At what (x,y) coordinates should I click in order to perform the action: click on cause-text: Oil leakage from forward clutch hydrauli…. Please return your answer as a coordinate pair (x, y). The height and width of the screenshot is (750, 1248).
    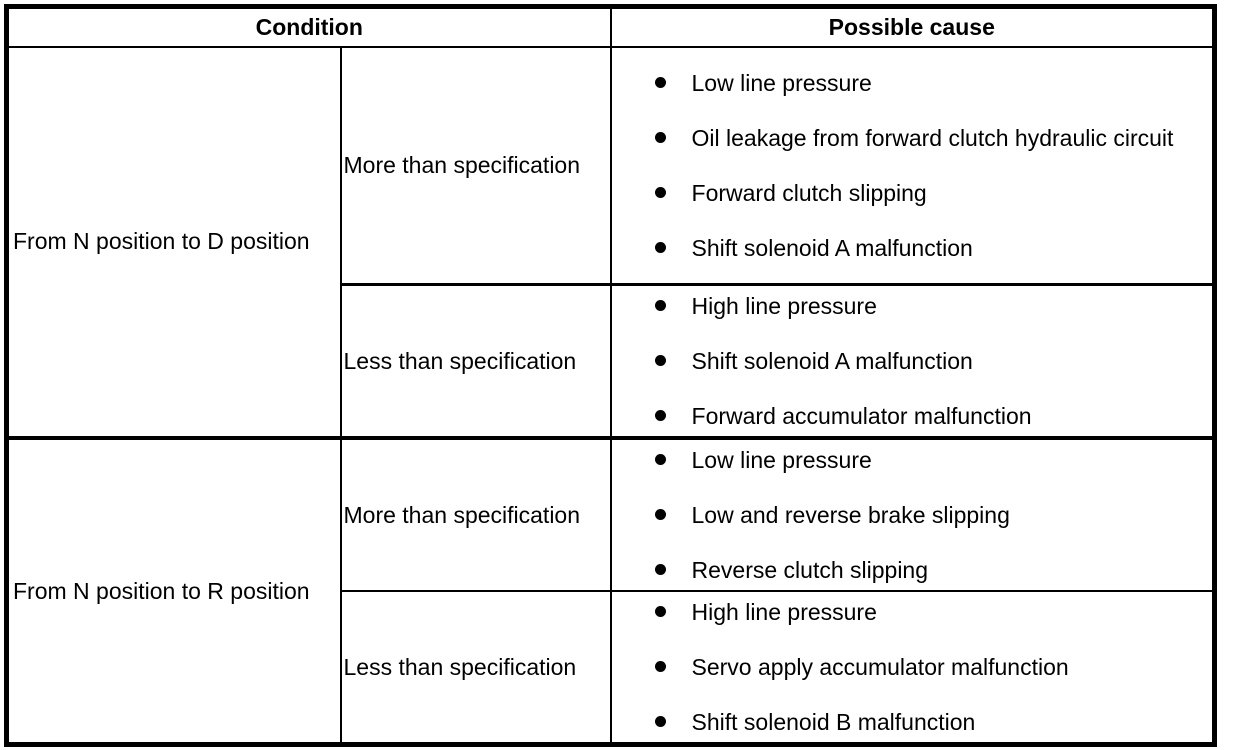
    Looking at the image, I should click on (932, 137).